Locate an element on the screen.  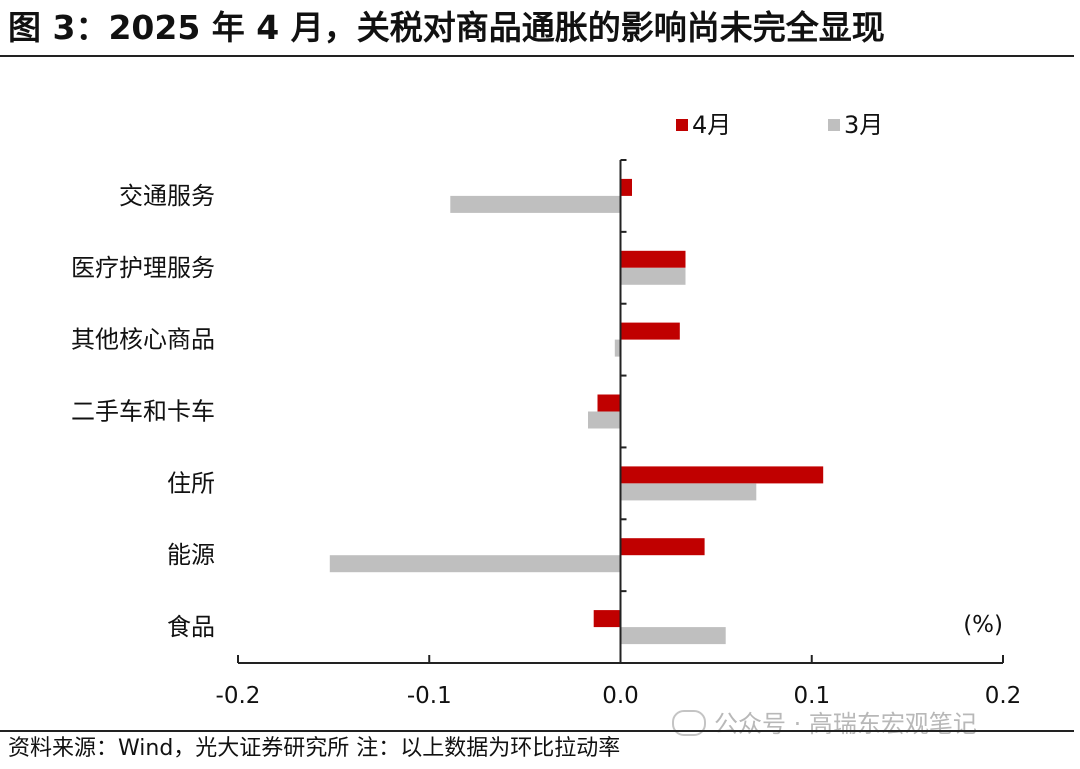
category-label: 食品 is located at coordinates (191, 627).